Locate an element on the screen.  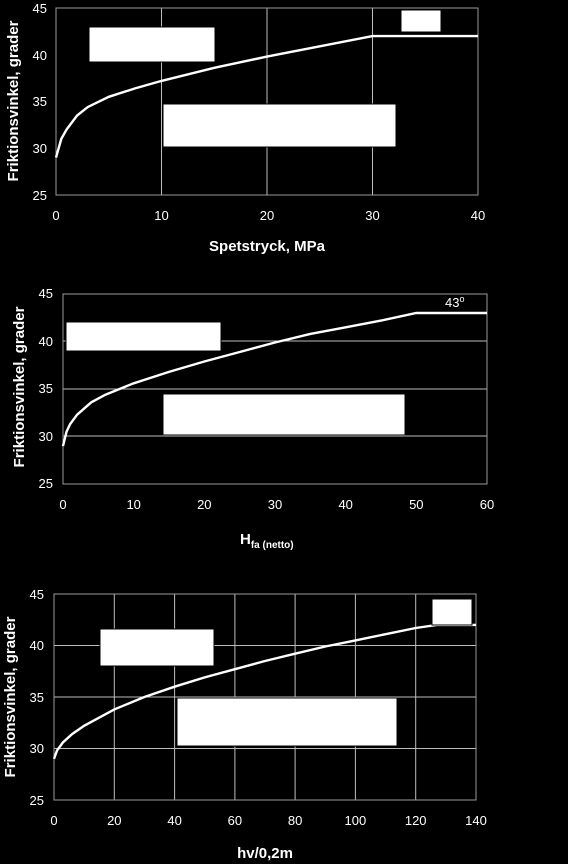
chart-1-xtick: 40 is located at coordinates (478, 215).